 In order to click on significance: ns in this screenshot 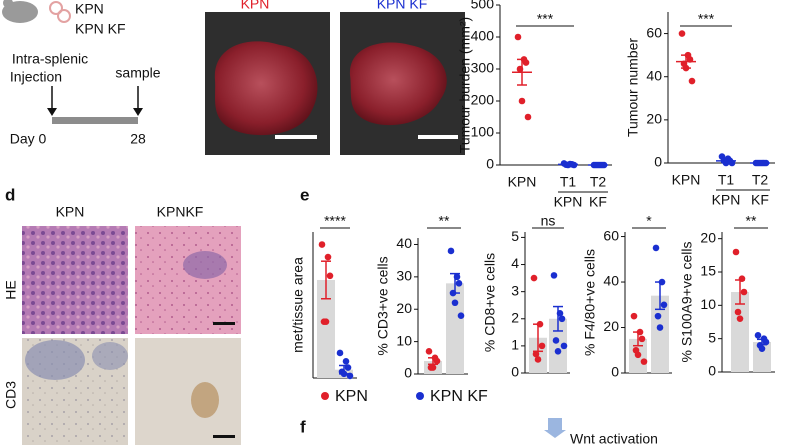, I will do `click(548, 221)`.